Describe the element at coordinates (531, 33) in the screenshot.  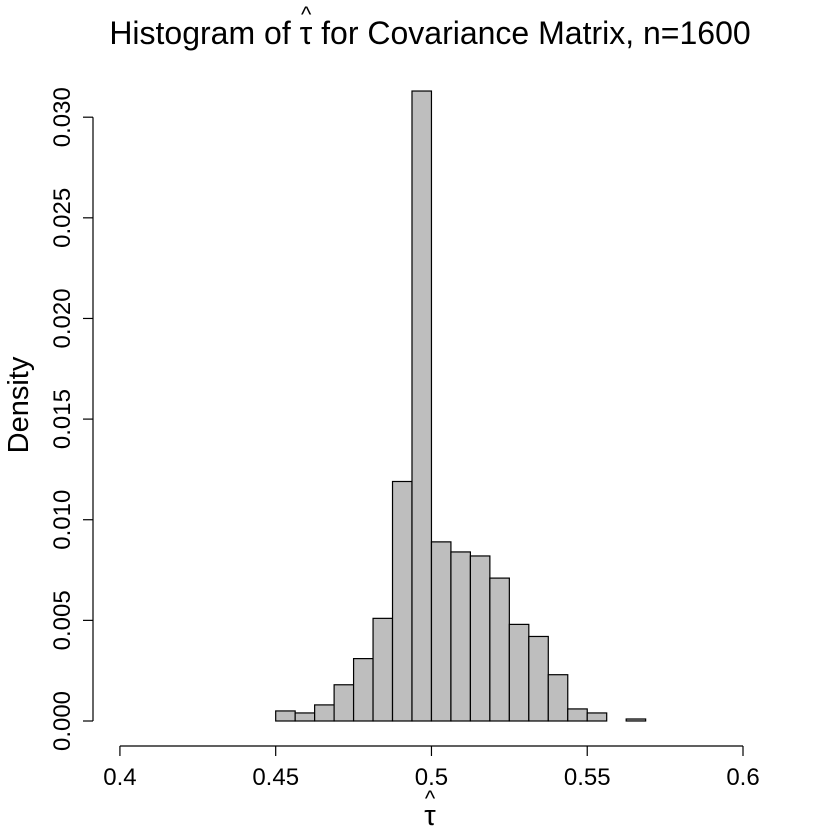
I see `chart-title-suffix: for Covariance Matrix, n=1600` at that location.